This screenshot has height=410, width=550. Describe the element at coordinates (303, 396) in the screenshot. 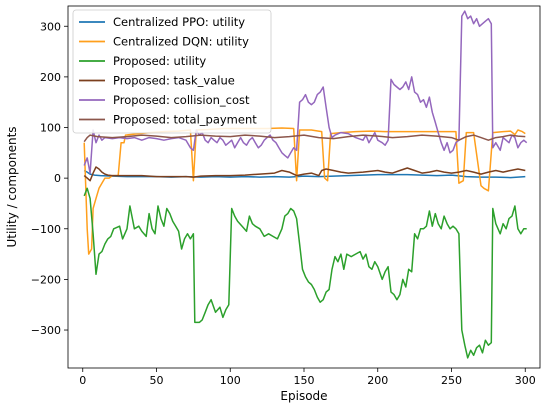

I see `x-axis-label: Episode` at that location.